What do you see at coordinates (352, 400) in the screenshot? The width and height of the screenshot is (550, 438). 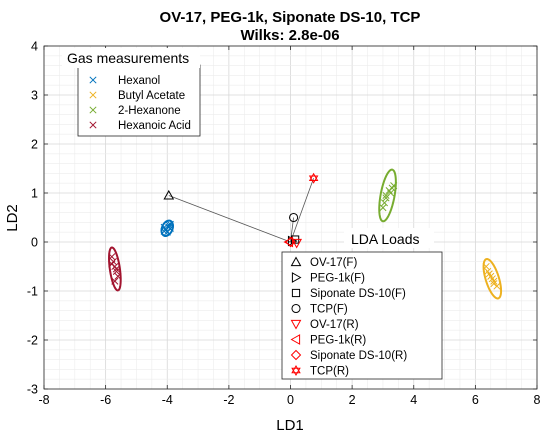 I see `x-tick-label: 2` at bounding box center [352, 400].